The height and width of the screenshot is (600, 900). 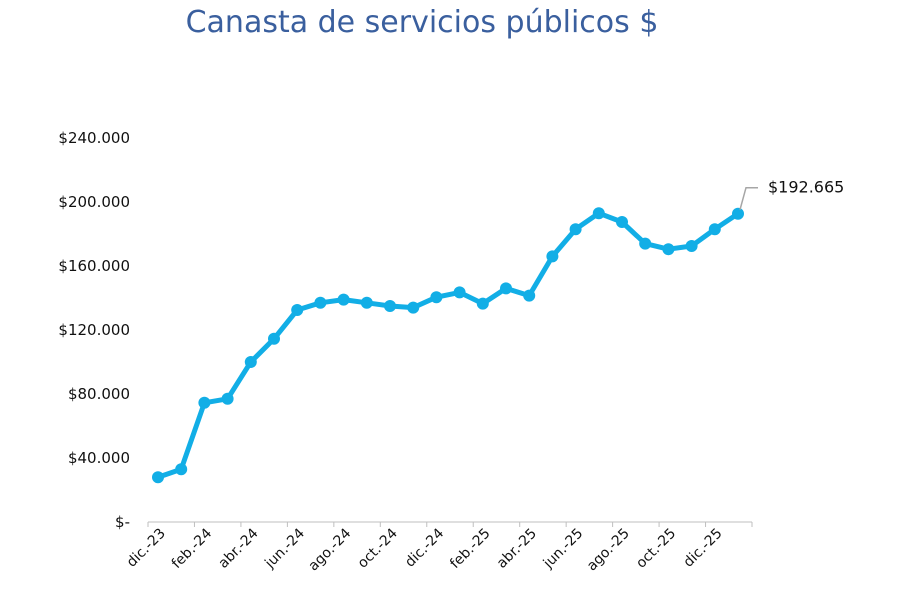 What do you see at coordinates (238, 548) in the screenshot?
I see `x-tick-label: abr.-24` at bounding box center [238, 548].